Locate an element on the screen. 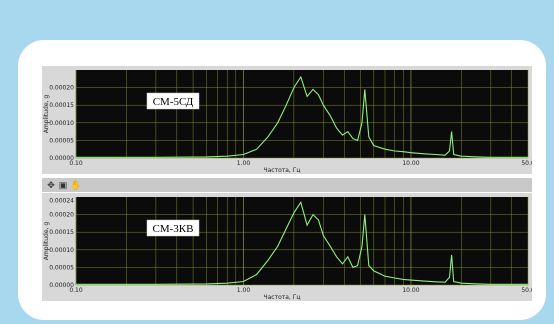 This screenshot has width=554, height=324. crosshair-icon: ✥ is located at coordinates (51, 185).